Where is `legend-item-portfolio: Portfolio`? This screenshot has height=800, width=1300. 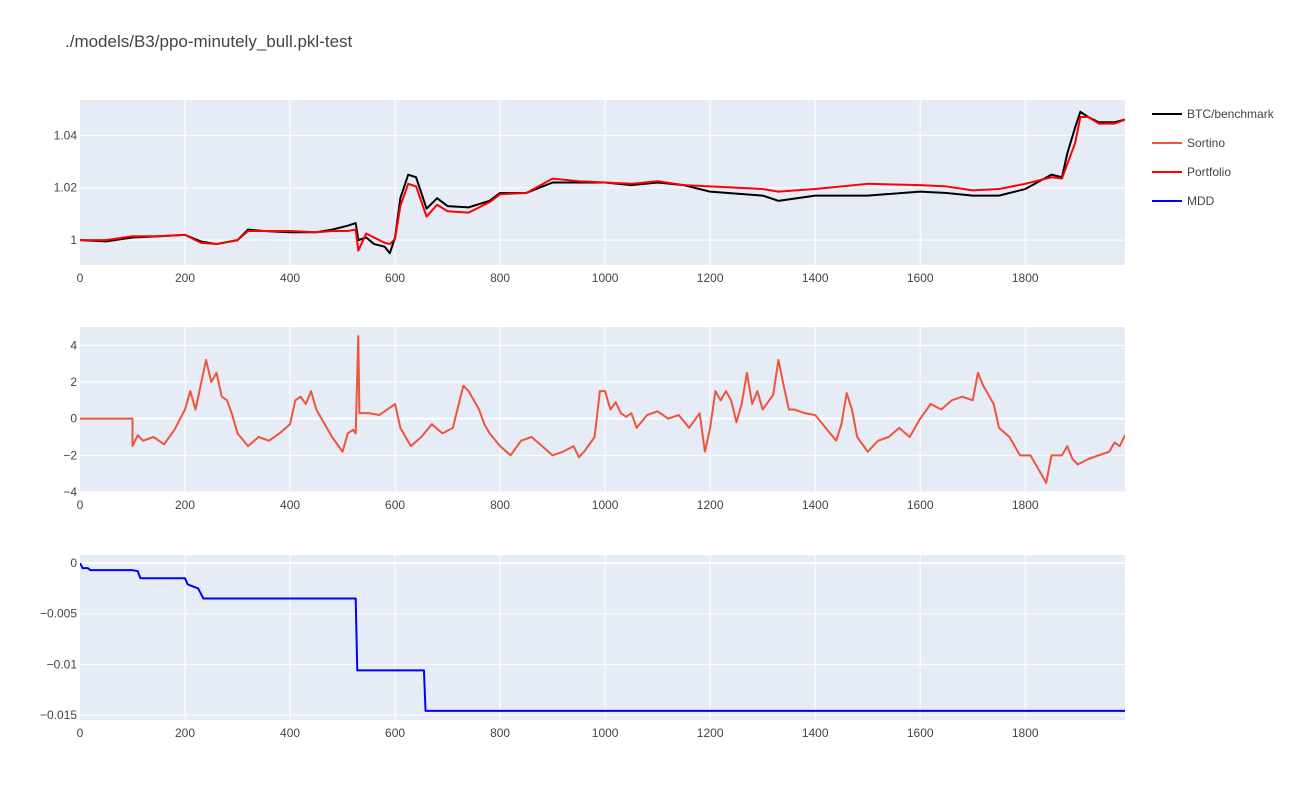
legend-item-portfolio: Portfolio is located at coordinates (1191, 172).